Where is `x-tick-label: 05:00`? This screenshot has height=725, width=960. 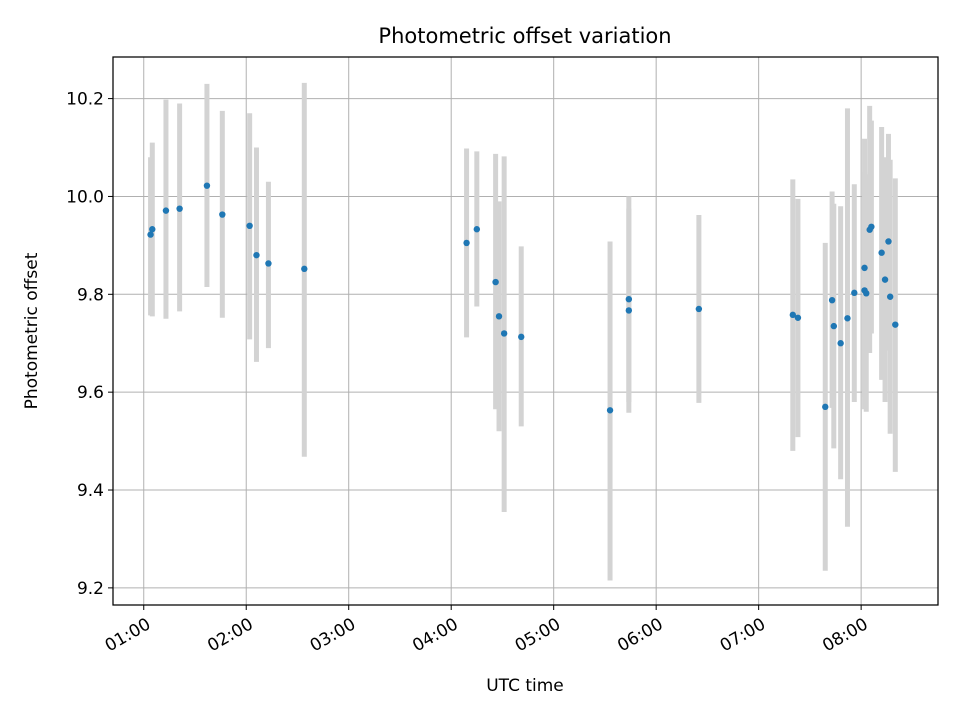 x-tick-label: 05:00 is located at coordinates (538, 635).